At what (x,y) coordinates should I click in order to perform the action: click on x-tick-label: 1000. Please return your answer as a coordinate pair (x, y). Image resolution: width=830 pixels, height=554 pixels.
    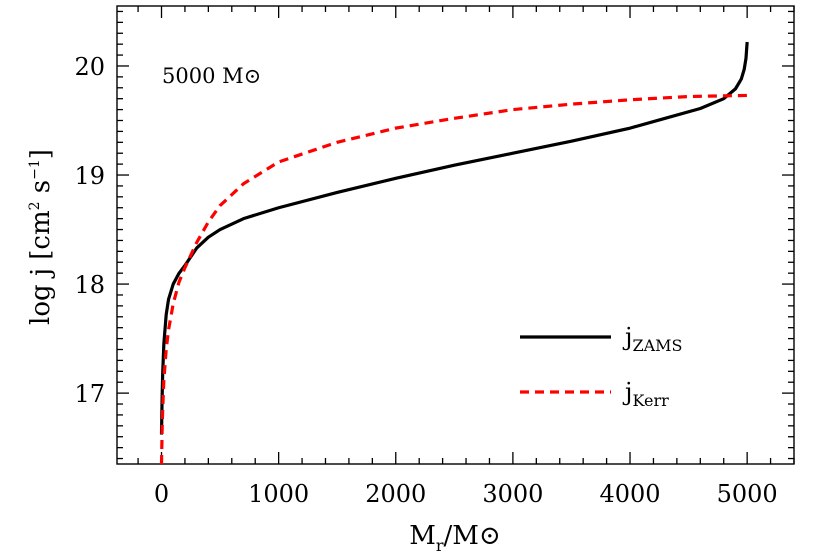
    Looking at the image, I should click on (278, 494).